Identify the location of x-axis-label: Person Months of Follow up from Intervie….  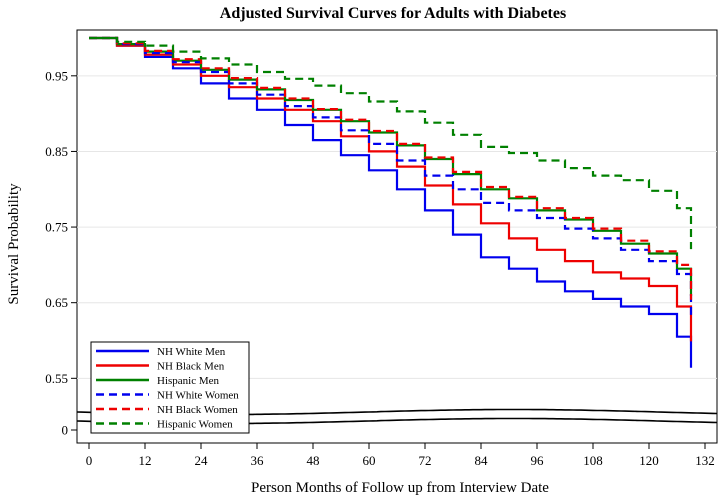
(400, 488).